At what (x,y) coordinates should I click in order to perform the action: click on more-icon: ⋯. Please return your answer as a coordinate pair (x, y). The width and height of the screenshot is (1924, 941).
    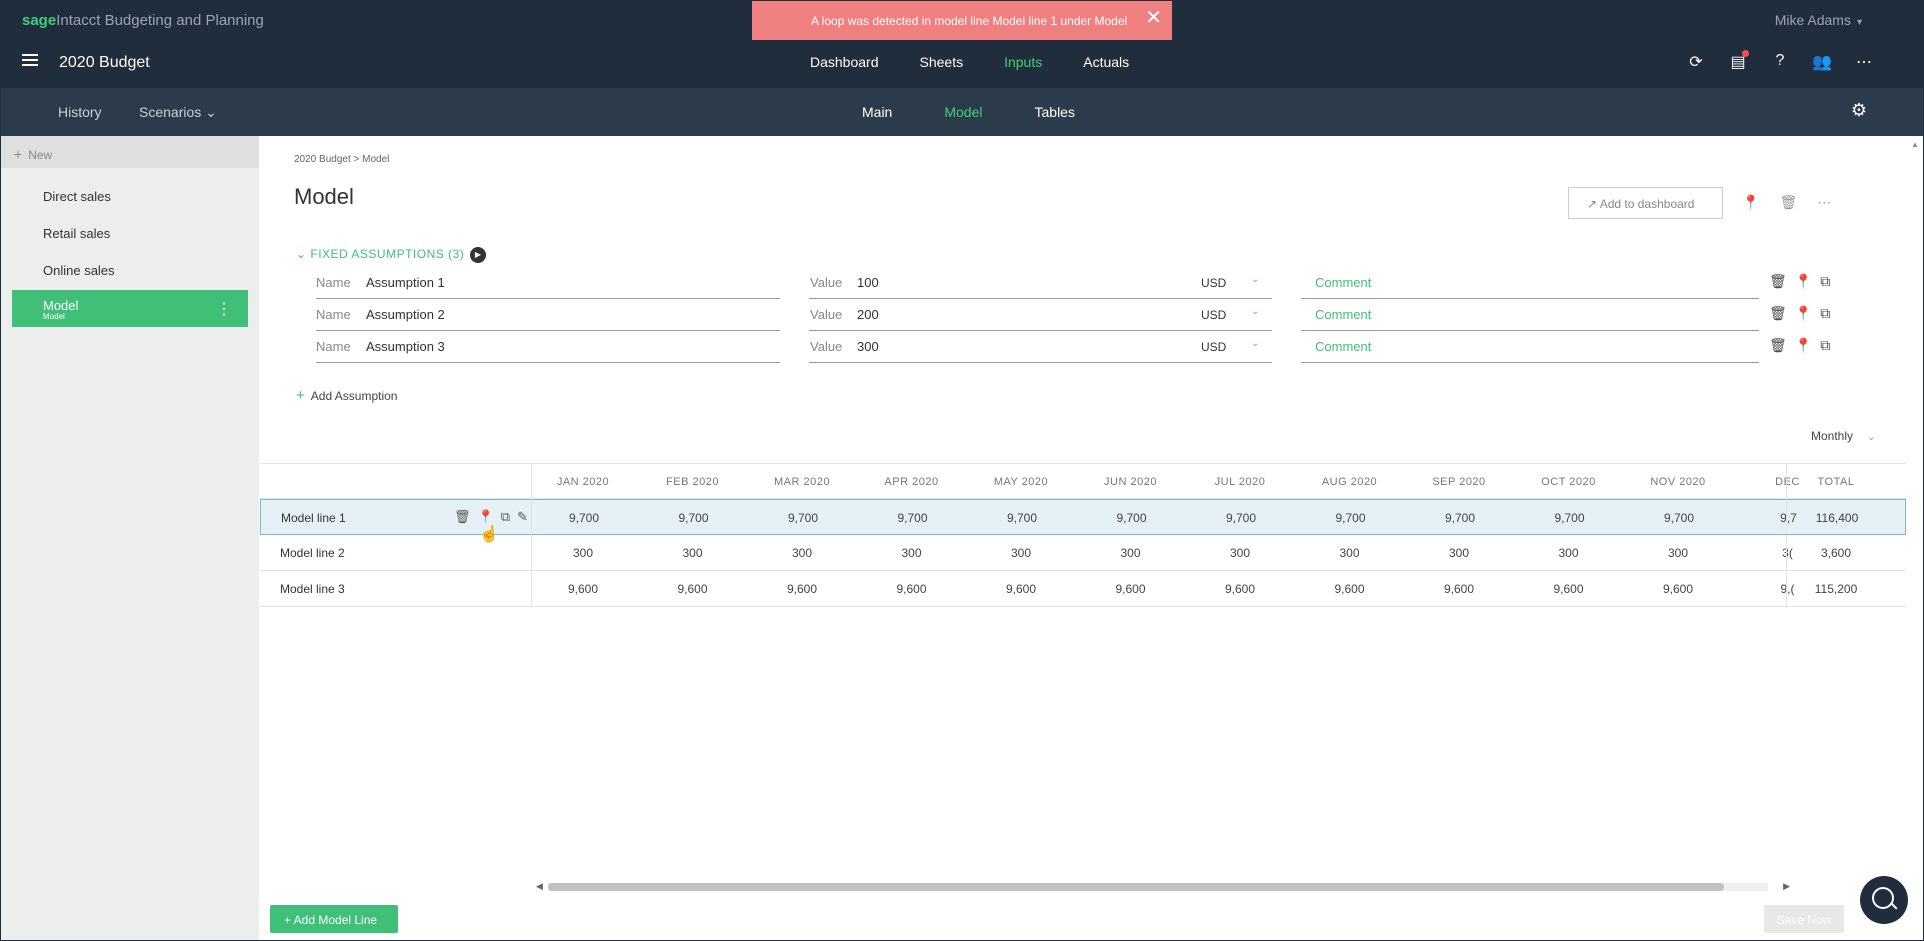
    Looking at the image, I should click on (1824, 202).